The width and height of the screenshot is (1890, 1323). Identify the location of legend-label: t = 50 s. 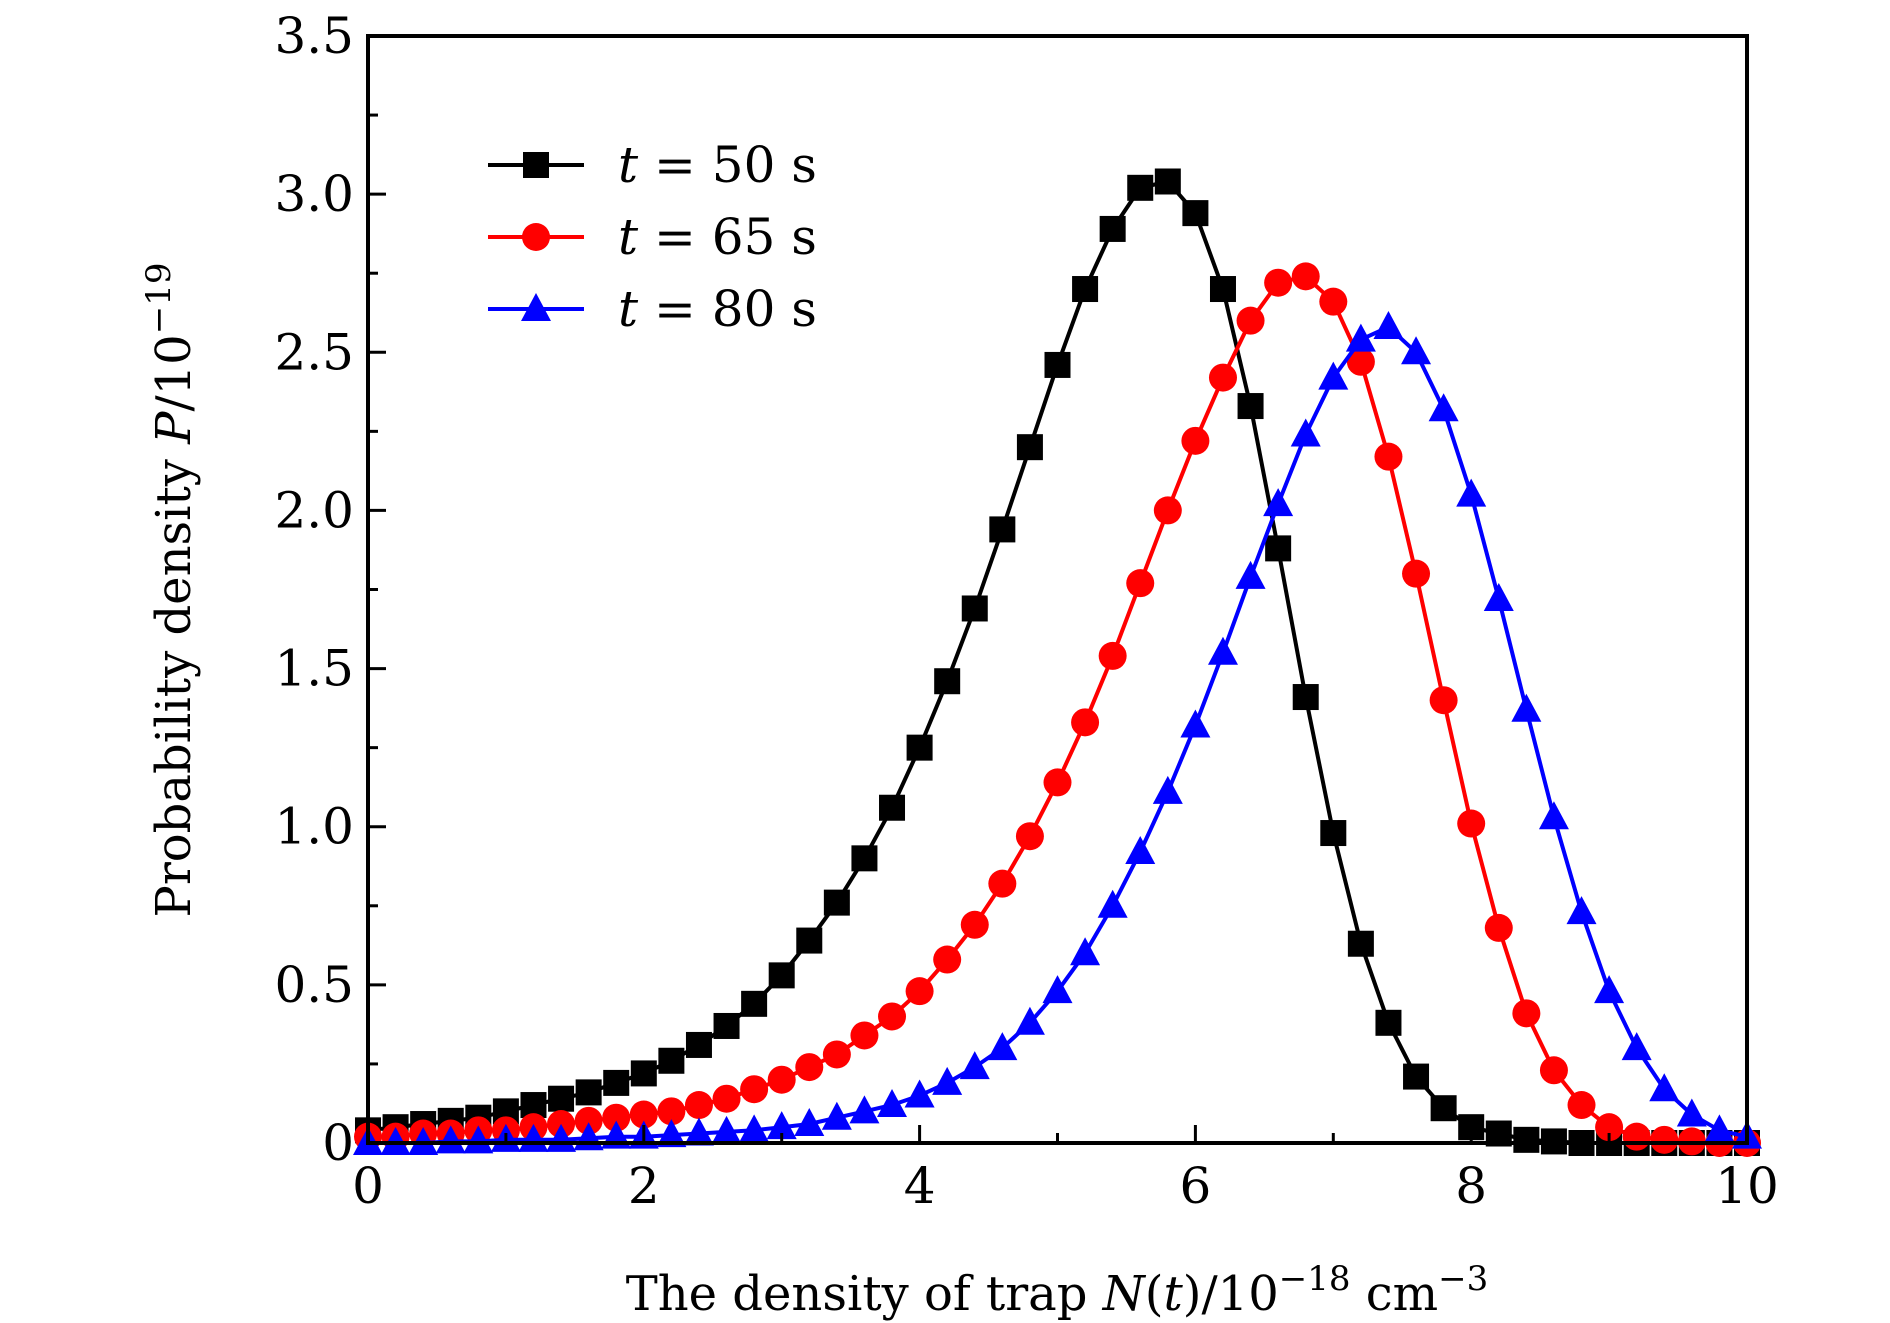
(717, 165).